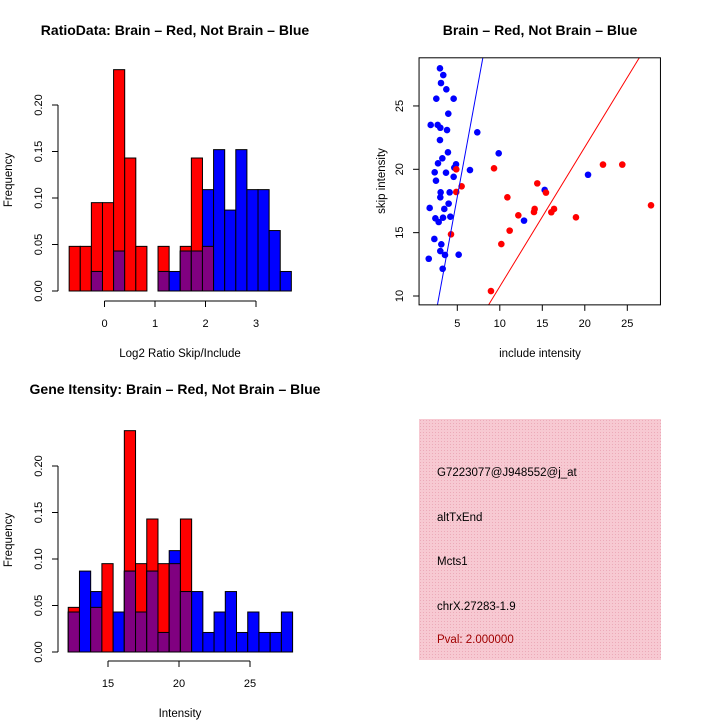  Describe the element at coordinates (400, 169) in the screenshot. I see `y-tick-label: 20` at that location.